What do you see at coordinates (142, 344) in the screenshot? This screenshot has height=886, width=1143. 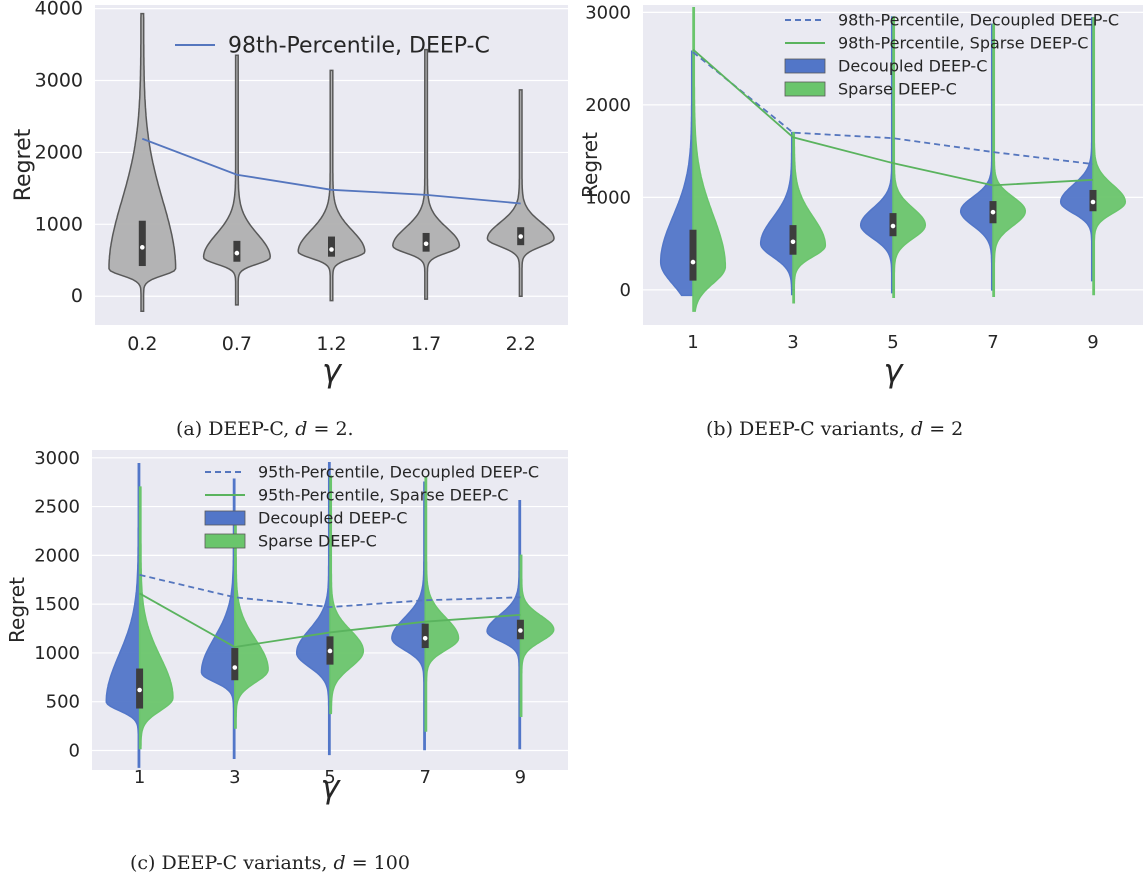 I see `x-tick-label: 0.2` at bounding box center [142, 344].